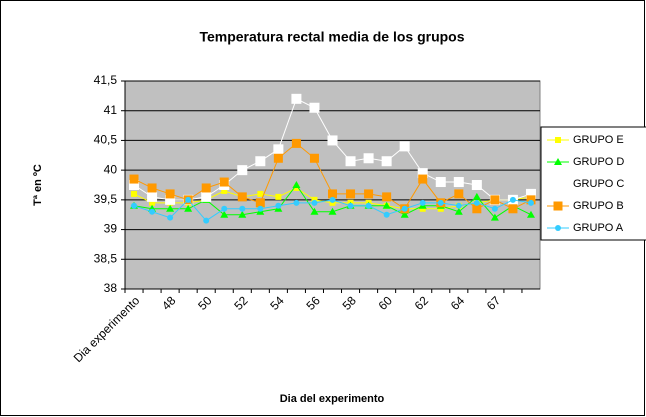 This screenshot has height=417, width=646. What do you see at coordinates (598, 228) in the screenshot?
I see `legend-label: GRUPO A` at bounding box center [598, 228].